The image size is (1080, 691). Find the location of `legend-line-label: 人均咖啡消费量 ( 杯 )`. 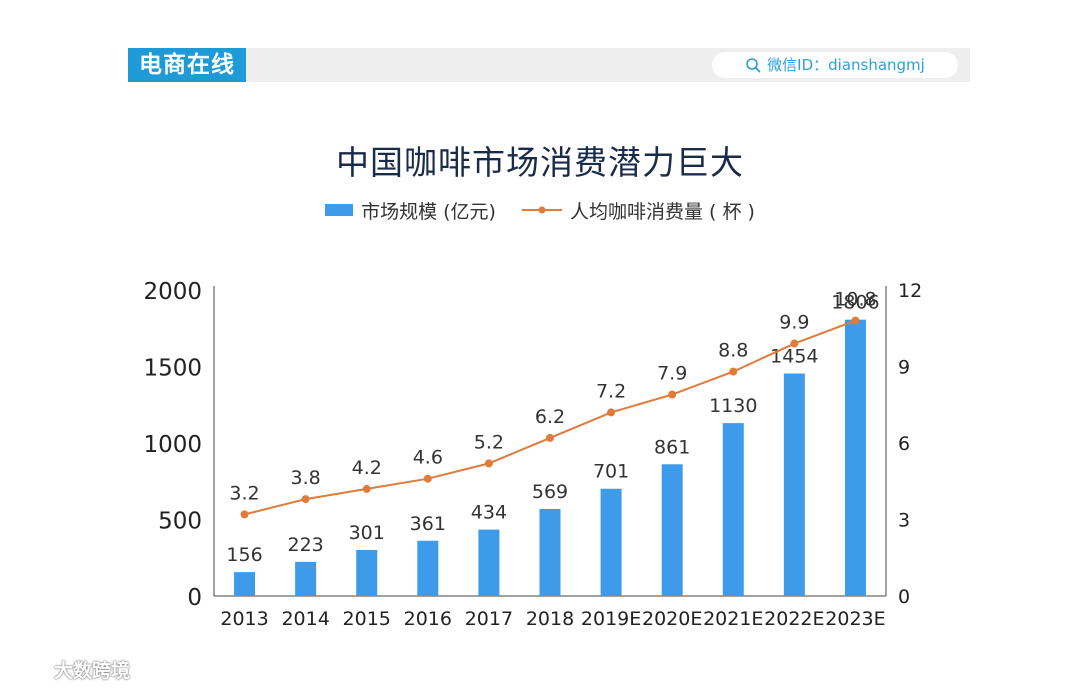

legend-line-label: 人均咖啡消费量 ( 杯 ) is located at coordinates (662, 211).